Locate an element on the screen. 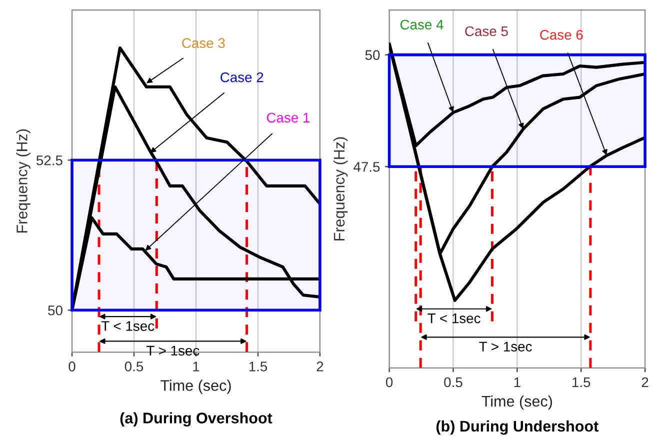 The width and height of the screenshot is (657, 438). annotation: Case 1 is located at coordinates (288, 117).